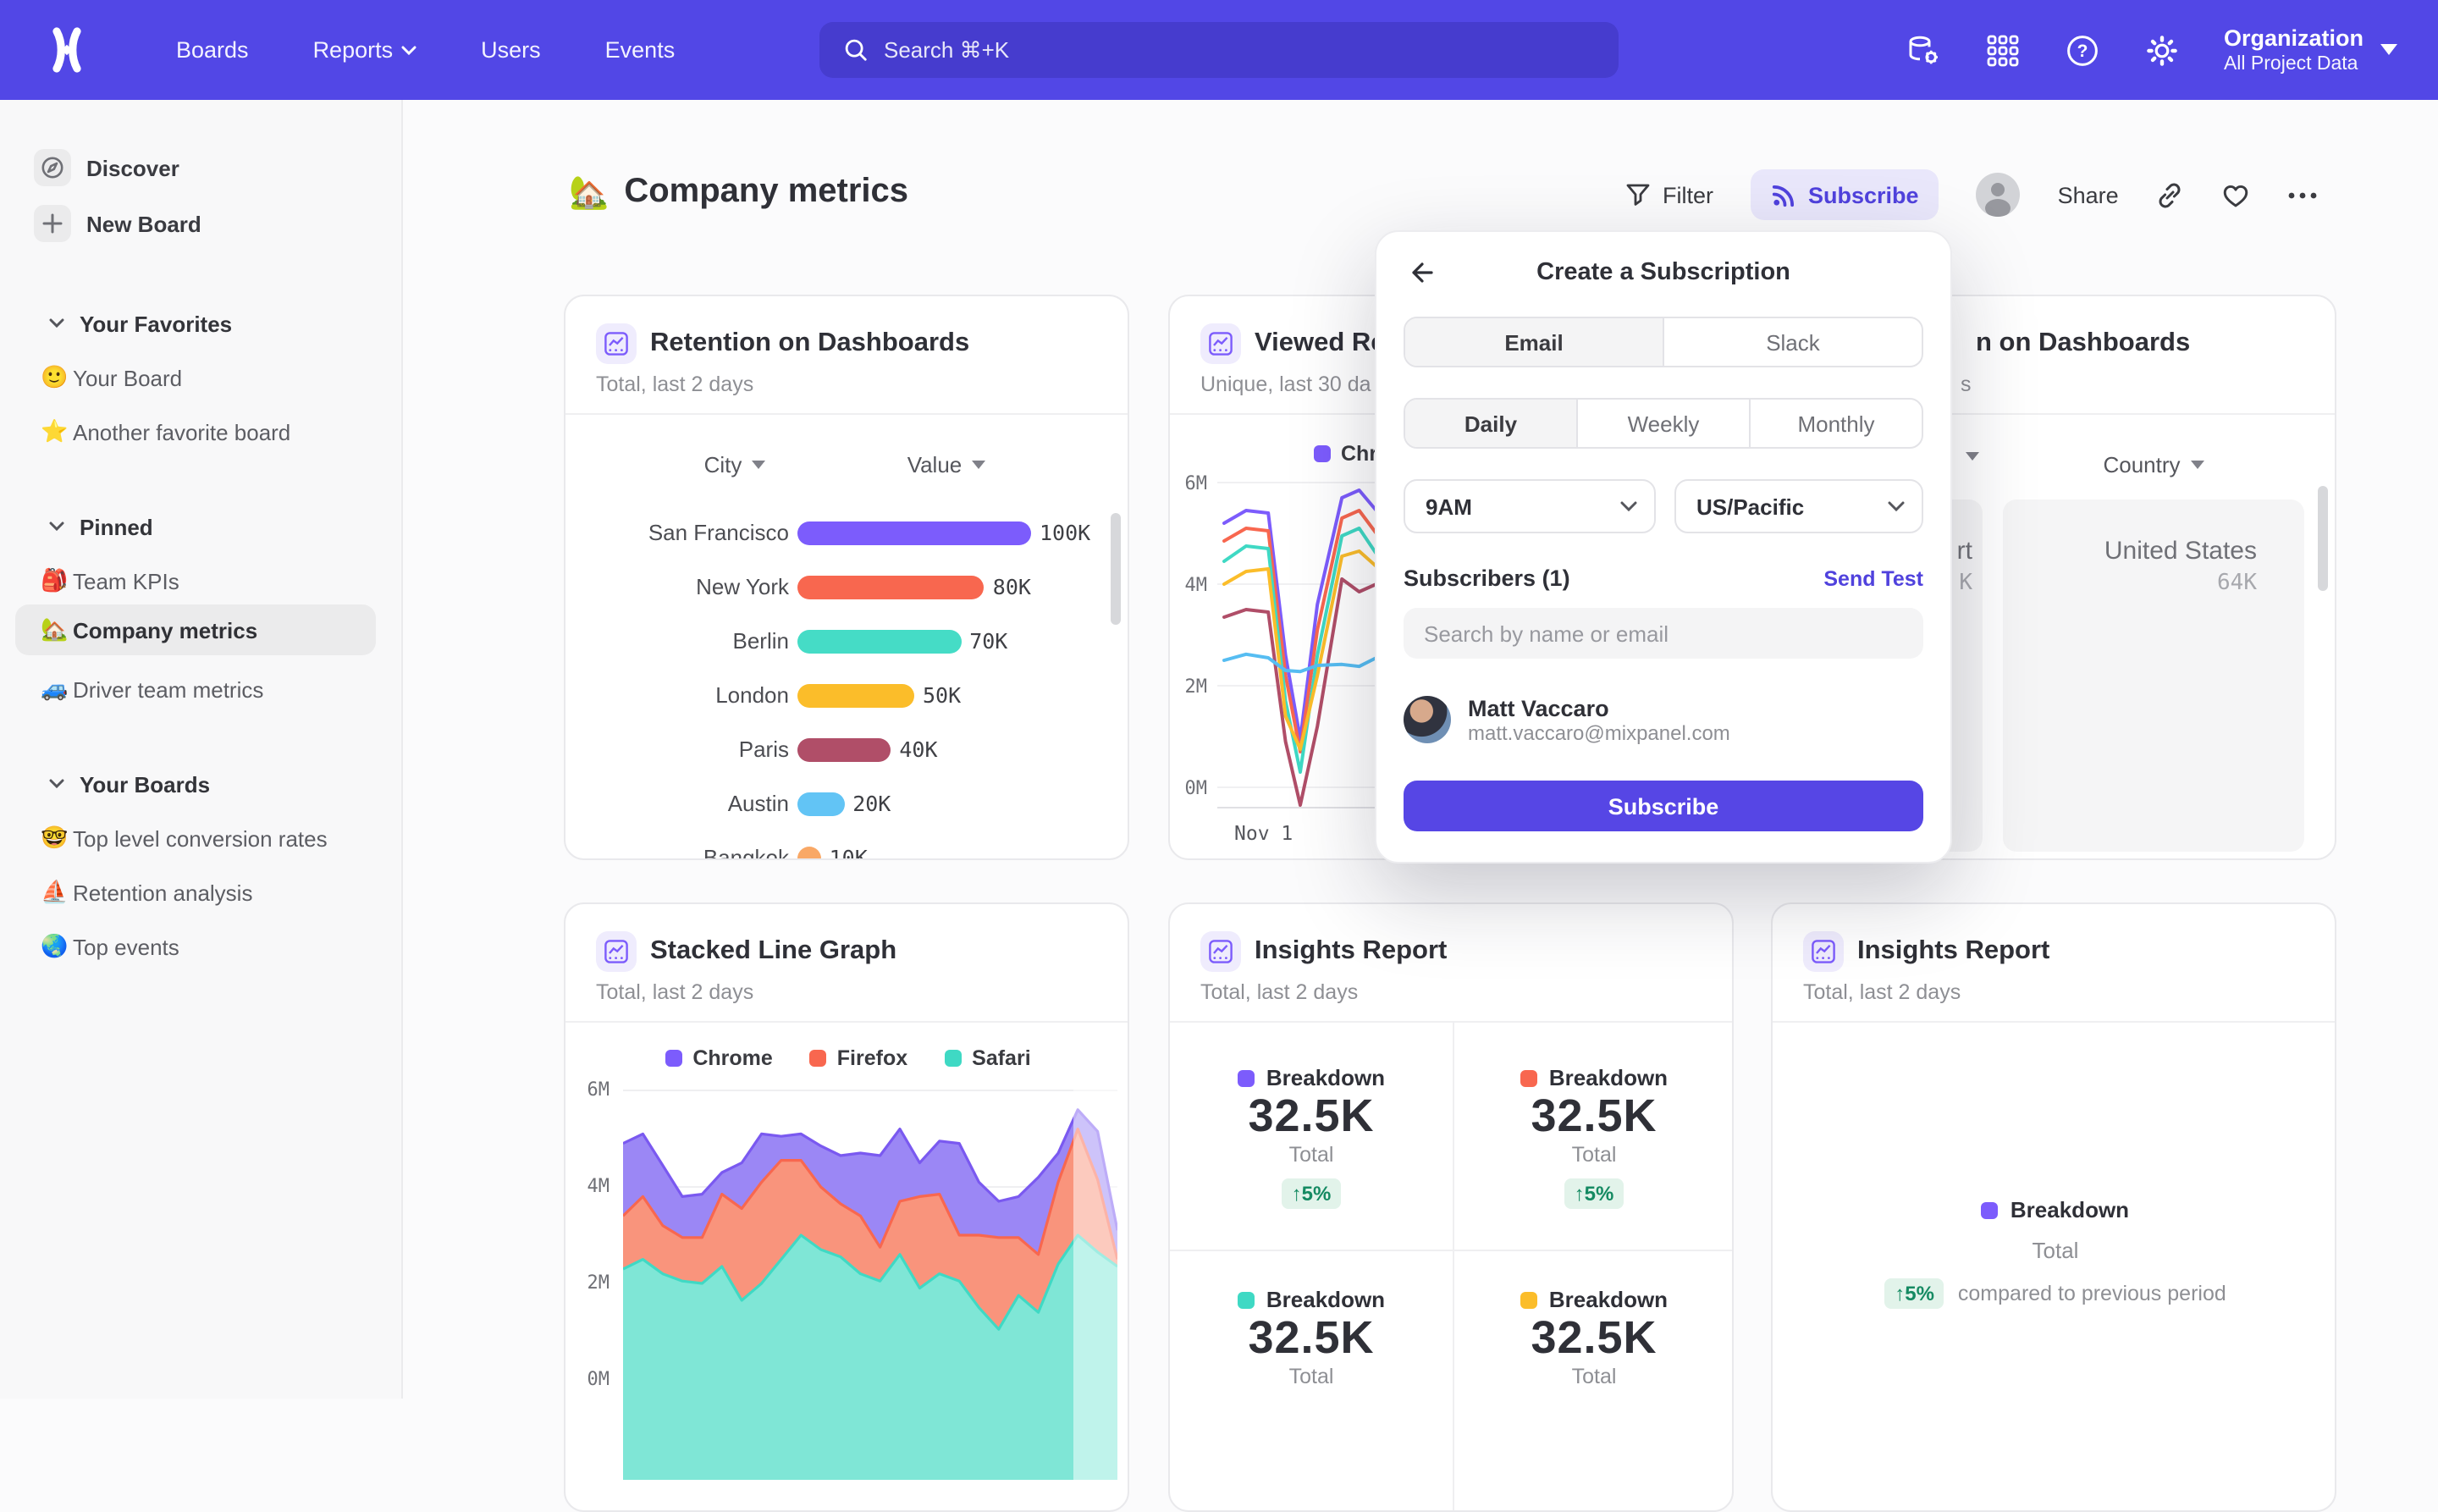  What do you see at coordinates (2310, 50) in the screenshot?
I see `org-switcher: Organization All Project Data` at bounding box center [2310, 50].